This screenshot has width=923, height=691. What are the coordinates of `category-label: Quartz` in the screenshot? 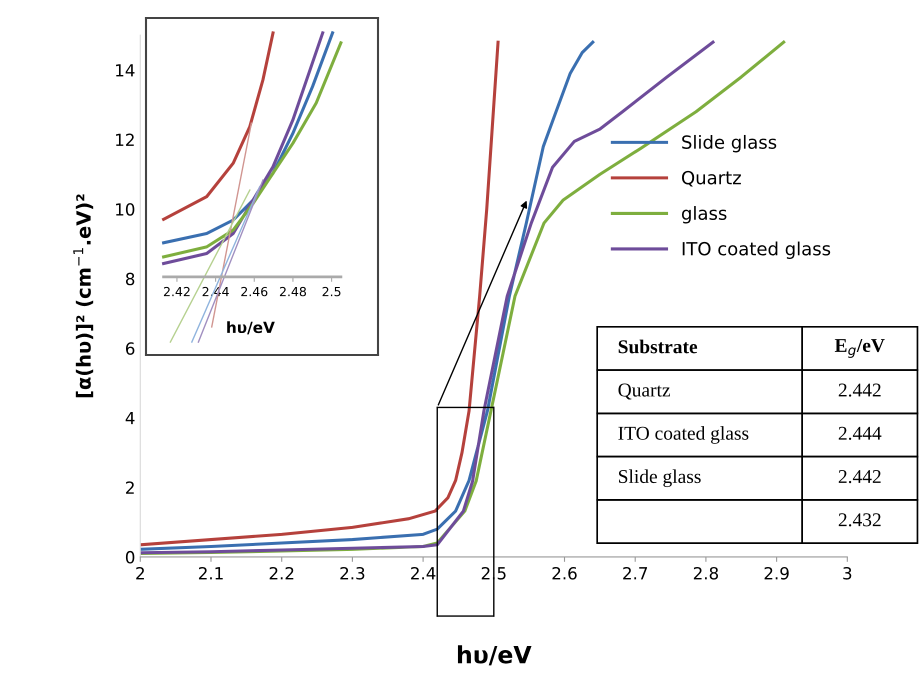 It's located at (644, 392).